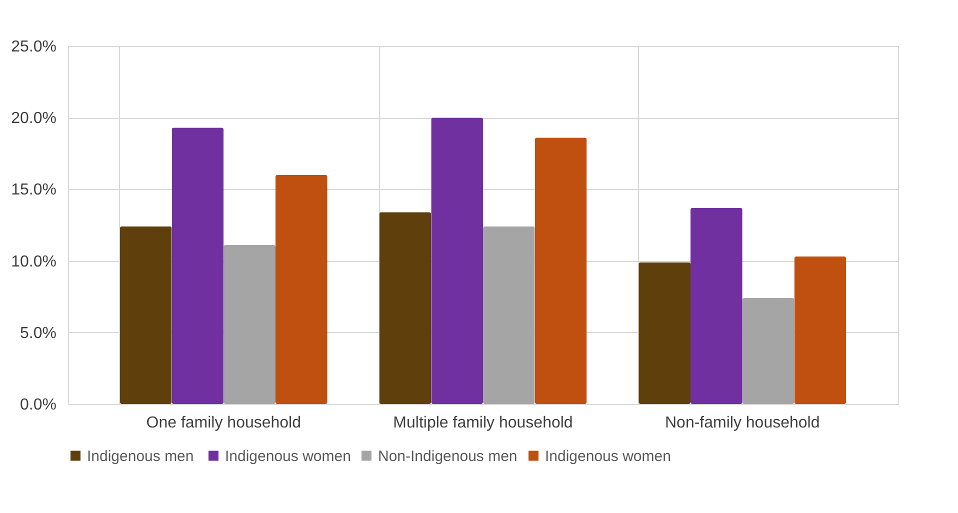  What do you see at coordinates (38, 405) in the screenshot?
I see `y-tick-label: 0.0%` at bounding box center [38, 405].